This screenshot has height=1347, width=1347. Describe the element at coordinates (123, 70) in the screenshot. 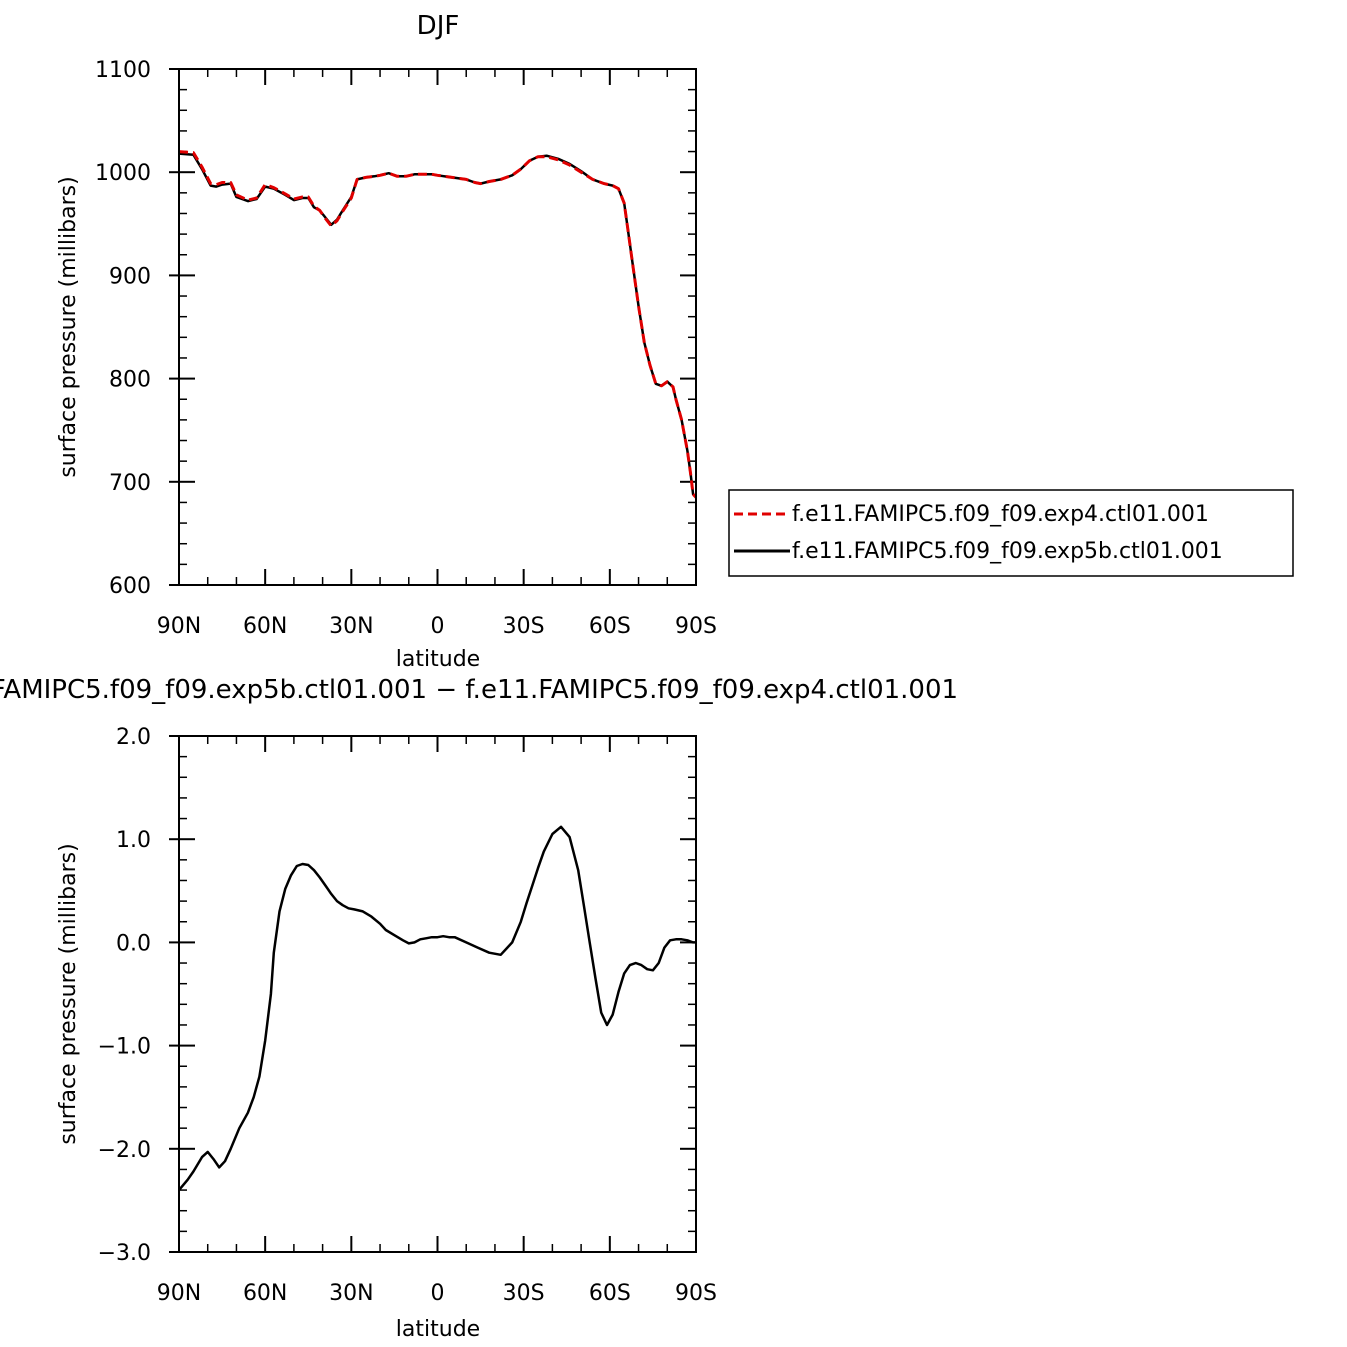

I see `top-y-tick-label: 1100` at that location.